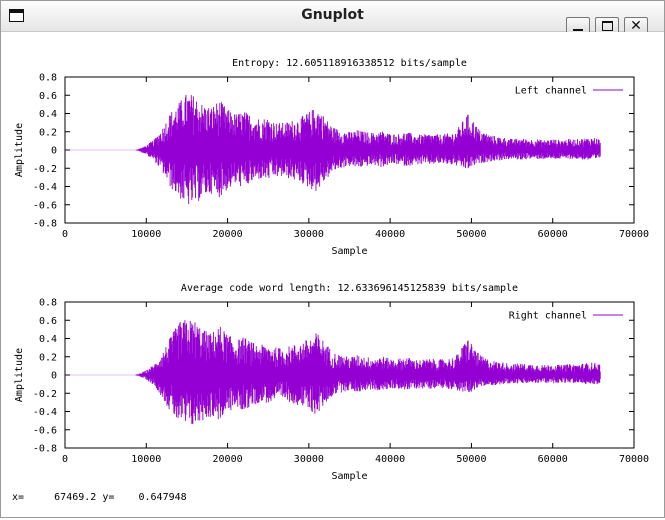 The image size is (665, 520). I want to click on x-value: 67469.2, so click(75, 497).